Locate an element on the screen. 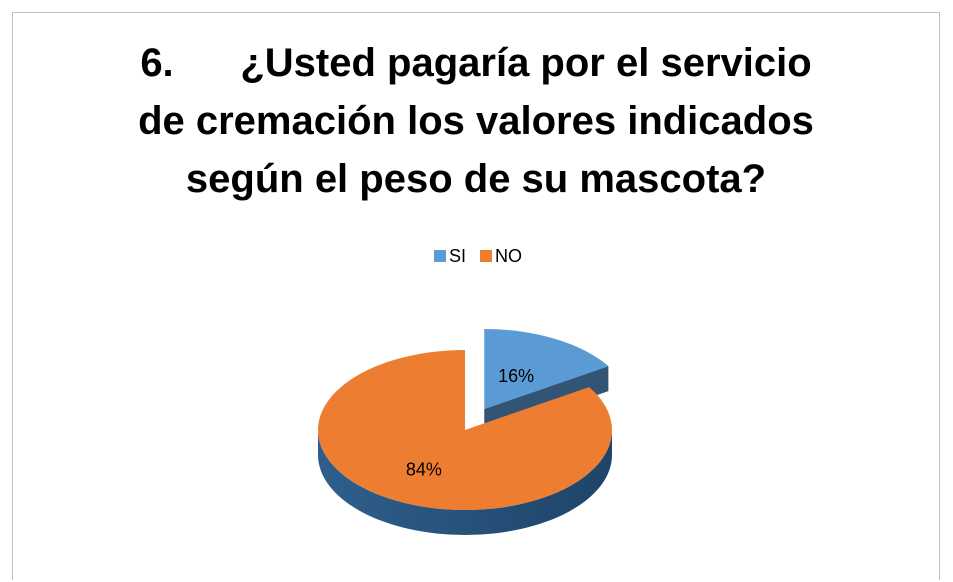 This screenshot has height=582, width=953. legend-label: NO is located at coordinates (508, 256).